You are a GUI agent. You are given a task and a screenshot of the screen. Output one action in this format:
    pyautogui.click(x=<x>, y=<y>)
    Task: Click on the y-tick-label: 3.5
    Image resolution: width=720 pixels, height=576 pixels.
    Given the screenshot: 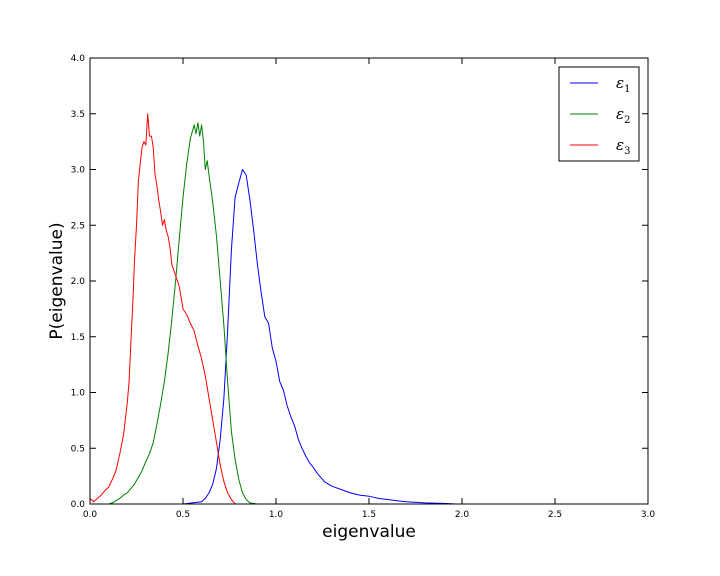 What is the action you would take?
    pyautogui.click(x=78, y=115)
    